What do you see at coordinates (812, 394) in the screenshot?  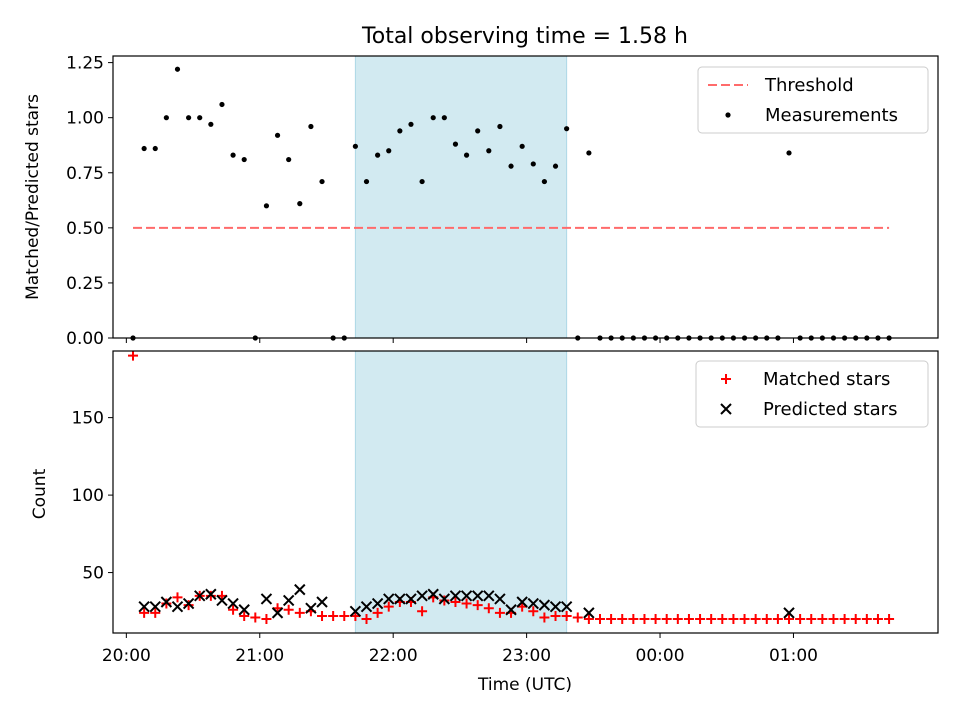 I see `legend-box` at bounding box center [812, 394].